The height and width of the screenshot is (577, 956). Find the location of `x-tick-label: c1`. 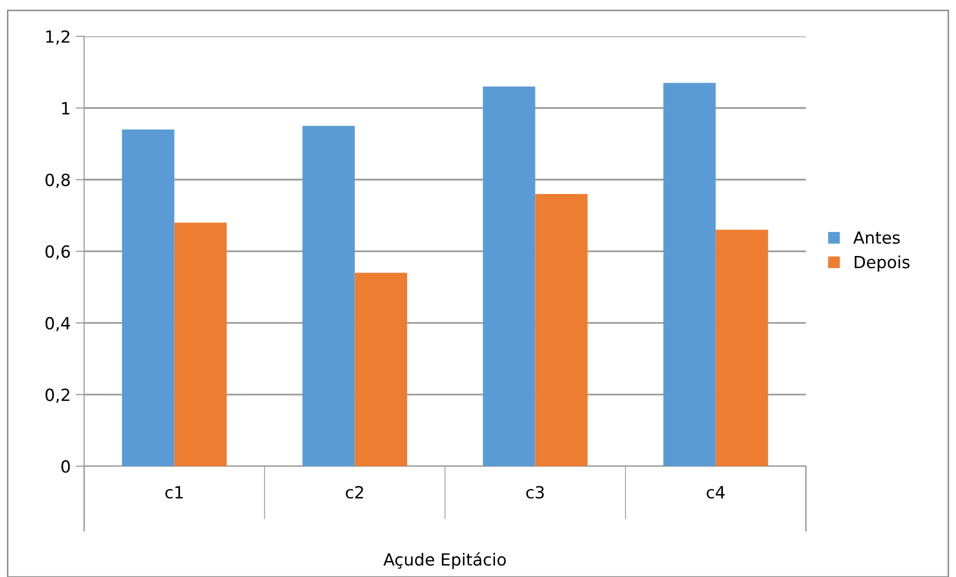

x-tick-label: c1 is located at coordinates (174, 492).